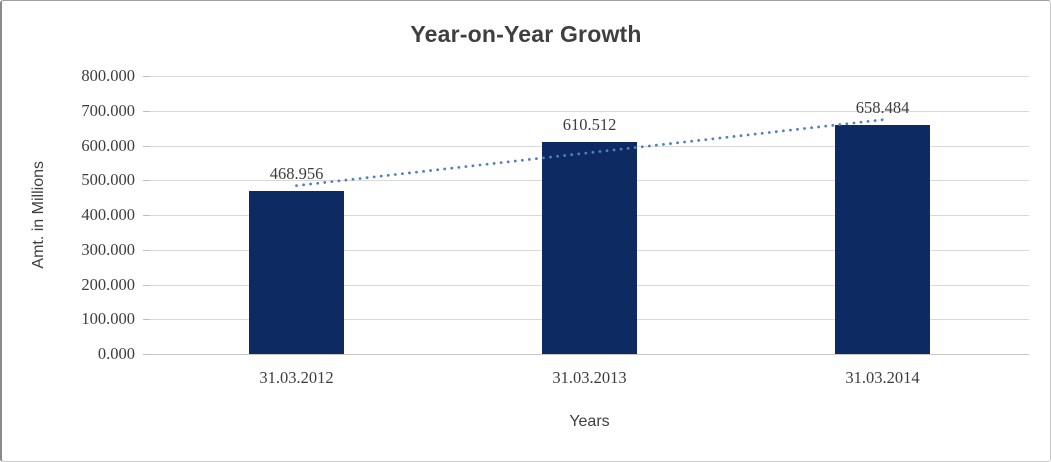 The image size is (1051, 462). I want to click on bar-value-label: 658.484, so click(882, 108).